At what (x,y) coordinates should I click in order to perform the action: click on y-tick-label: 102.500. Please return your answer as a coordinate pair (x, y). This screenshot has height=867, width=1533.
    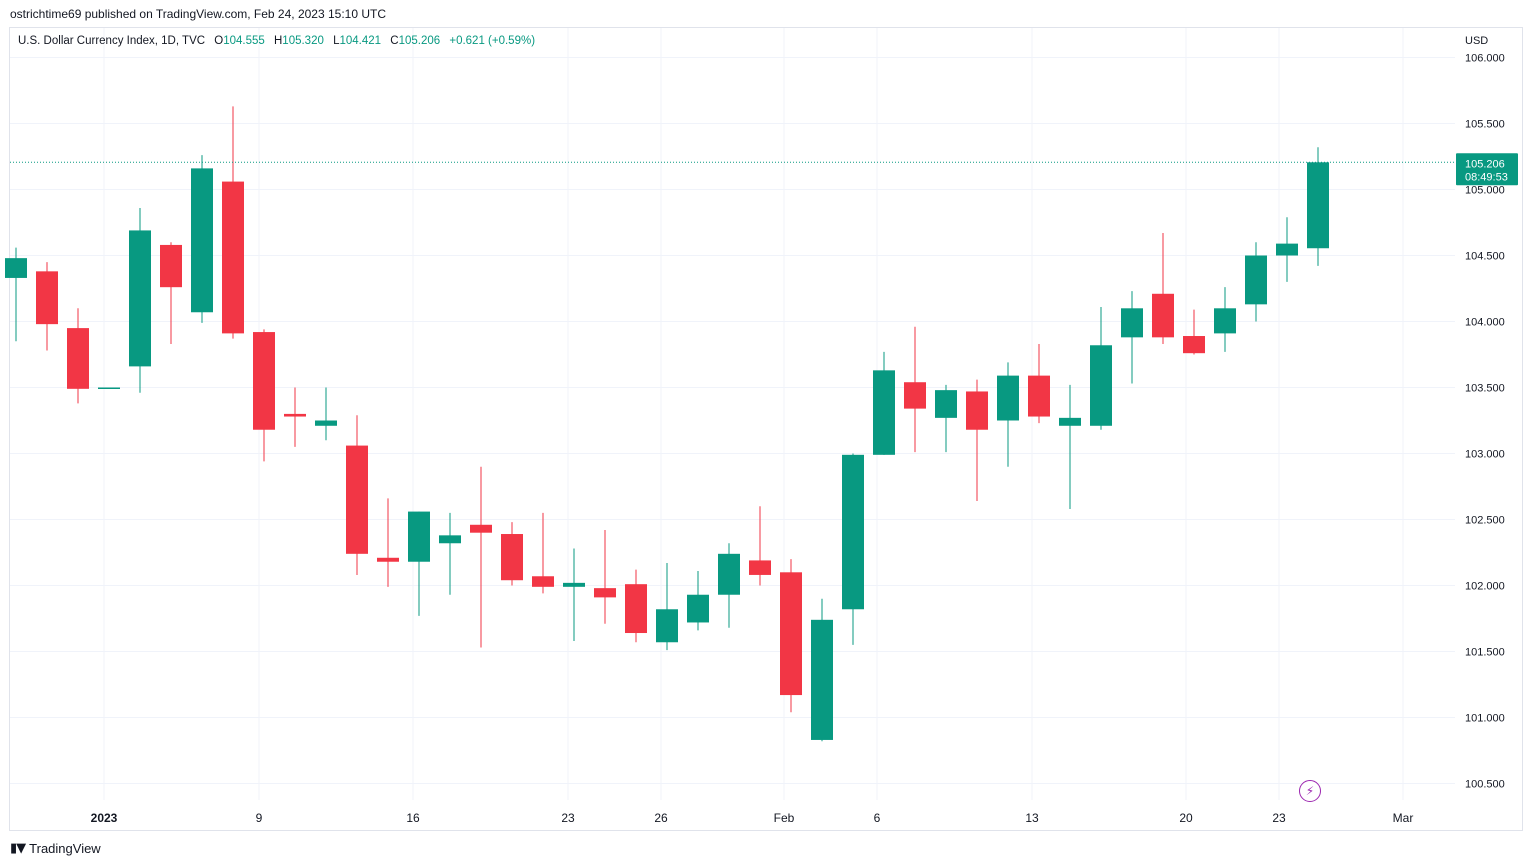
    Looking at the image, I should click on (1485, 521).